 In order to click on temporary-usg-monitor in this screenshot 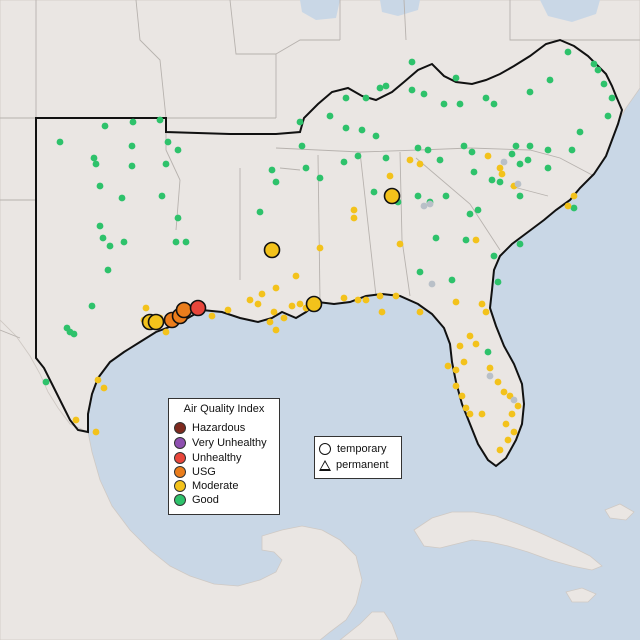, I will do `click(184, 310)`.